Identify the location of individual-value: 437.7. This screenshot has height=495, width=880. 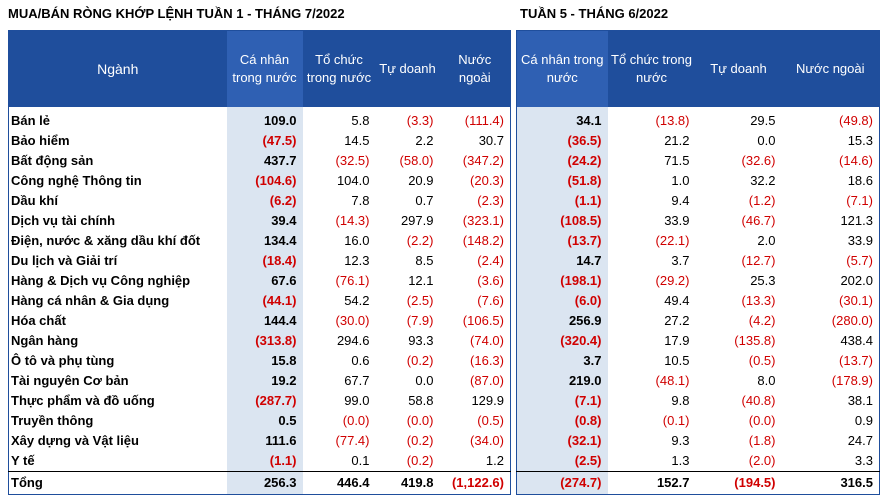
(264, 161).